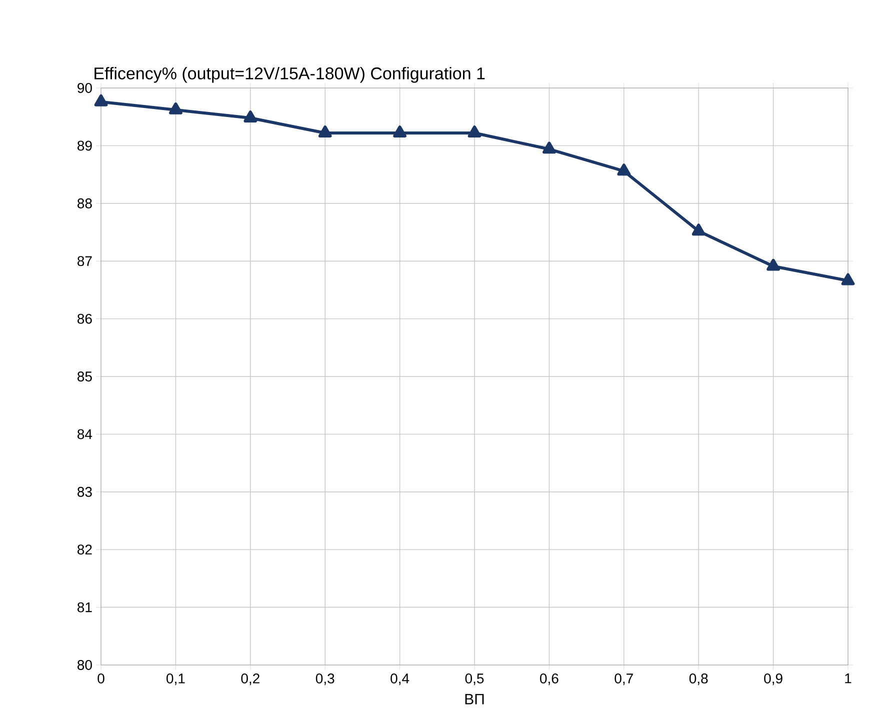  I want to click on y-tick-label: 87, so click(85, 261).